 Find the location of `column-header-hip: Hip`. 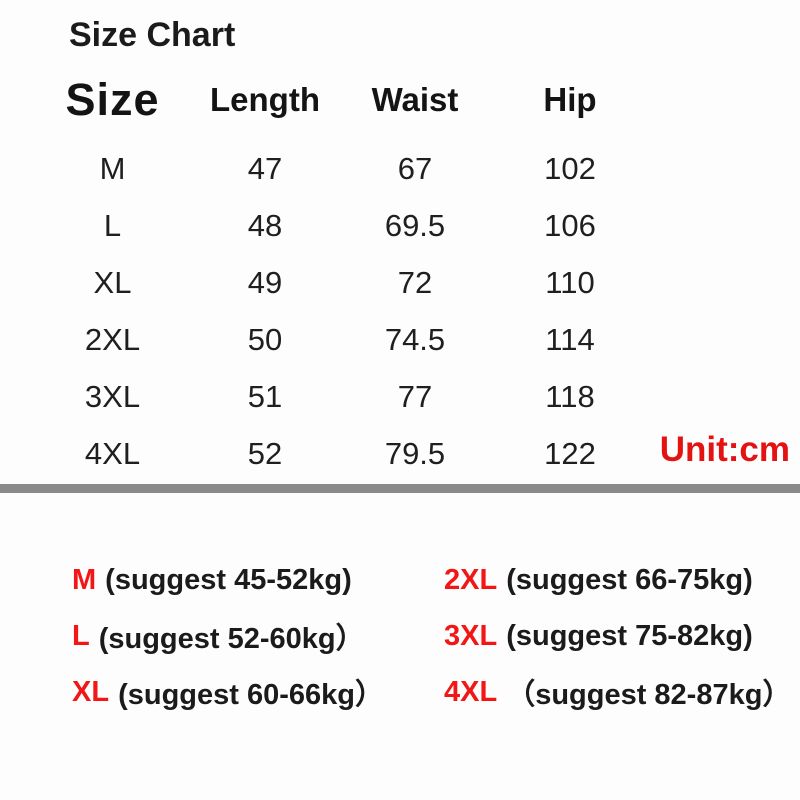

column-header-hip: Hip is located at coordinates (570, 99).